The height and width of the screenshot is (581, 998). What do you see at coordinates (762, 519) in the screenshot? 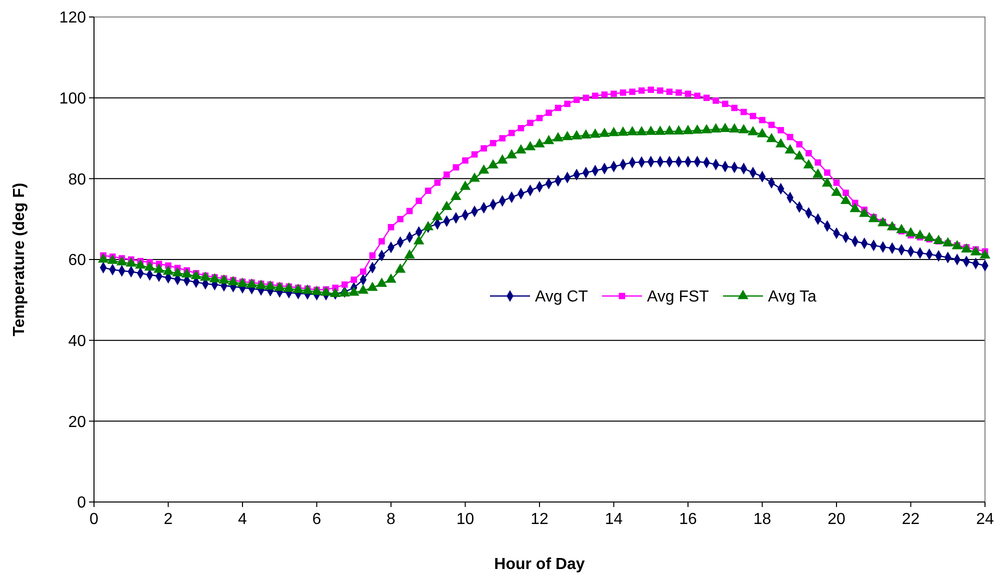
I see `x-tick-label: 18` at bounding box center [762, 519].